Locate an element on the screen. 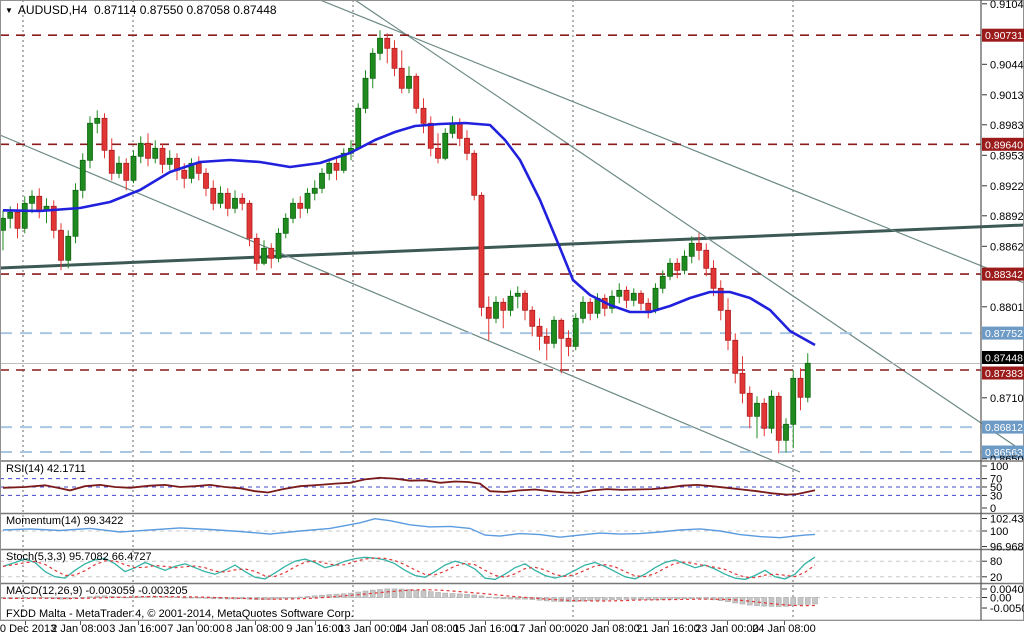 The height and width of the screenshot is (635, 1024). time-label: 20 Jan 08:00 is located at coordinates (608, 629).